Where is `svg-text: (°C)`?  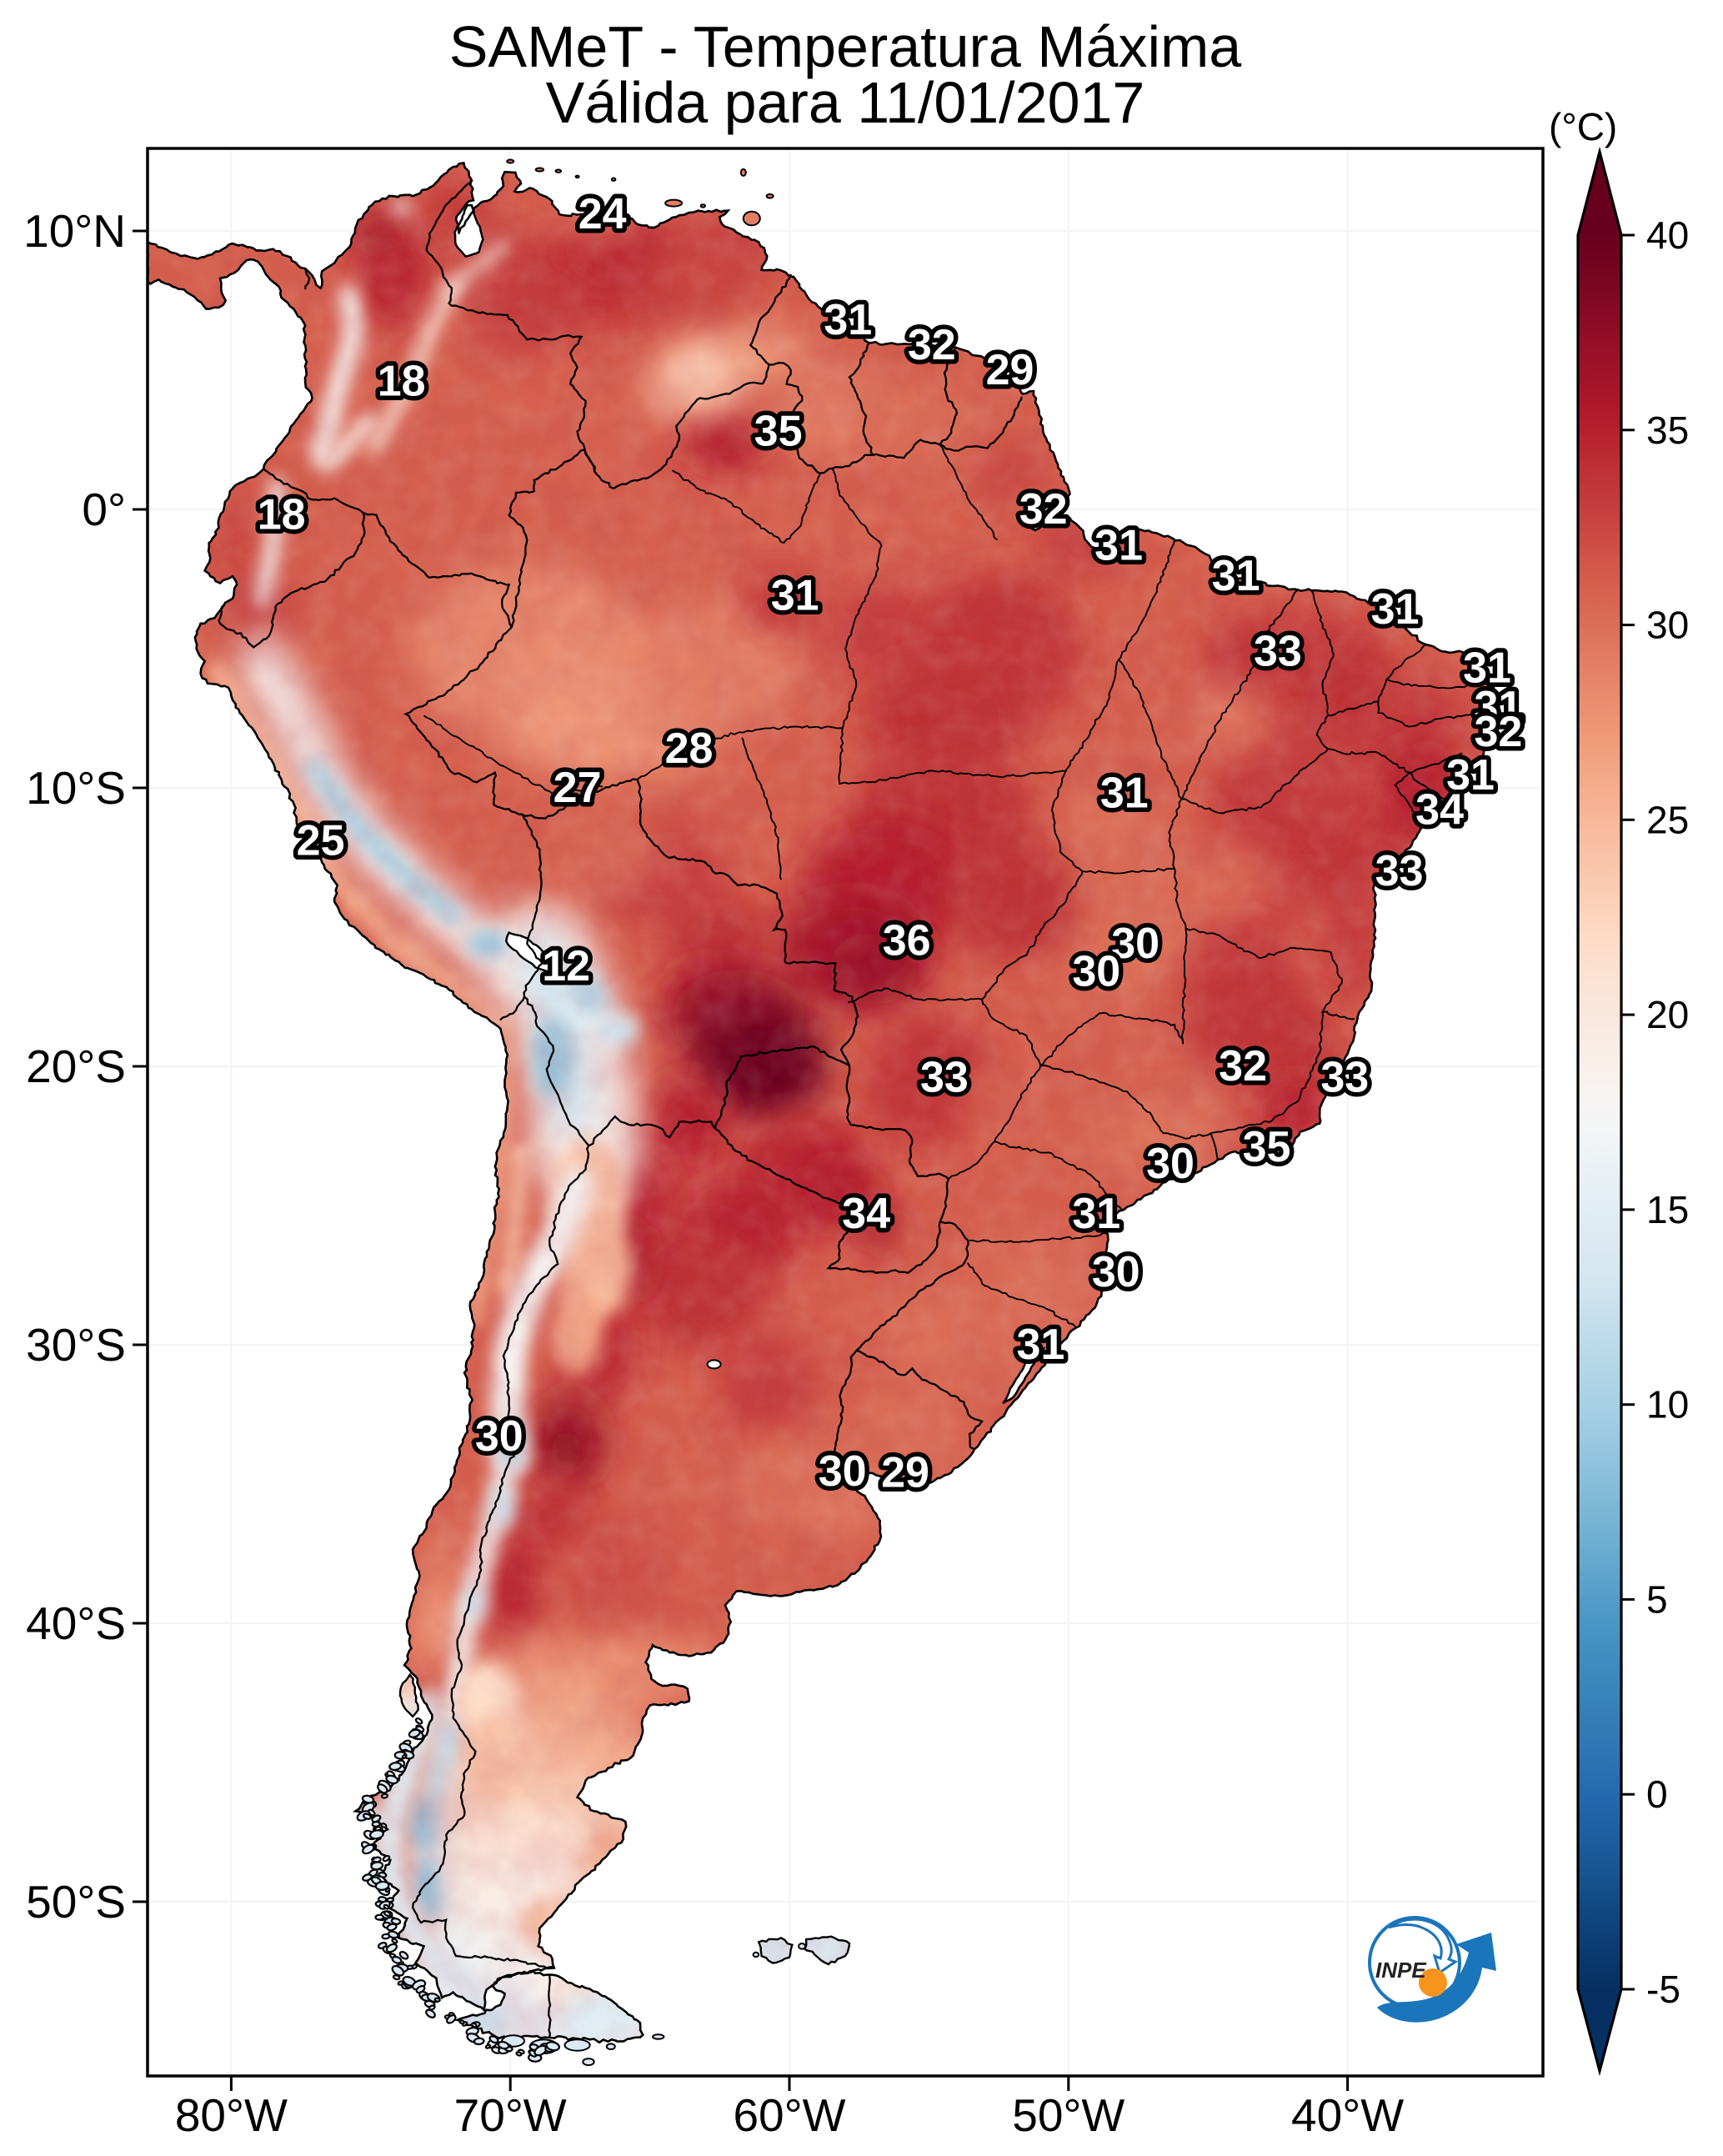 svg-text: (°C) is located at coordinates (1583, 126).